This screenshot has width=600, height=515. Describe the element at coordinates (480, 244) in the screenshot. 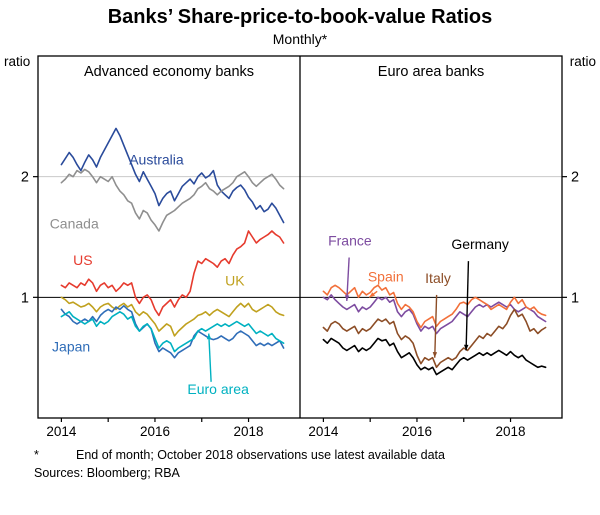

I see `series-label-germany: Germany` at that location.